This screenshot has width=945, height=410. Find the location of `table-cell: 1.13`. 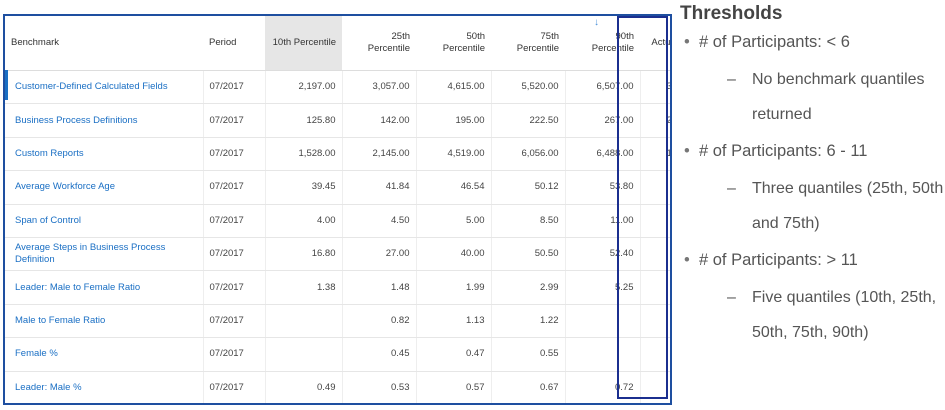

table-cell: 1.13 is located at coordinates (453, 321).